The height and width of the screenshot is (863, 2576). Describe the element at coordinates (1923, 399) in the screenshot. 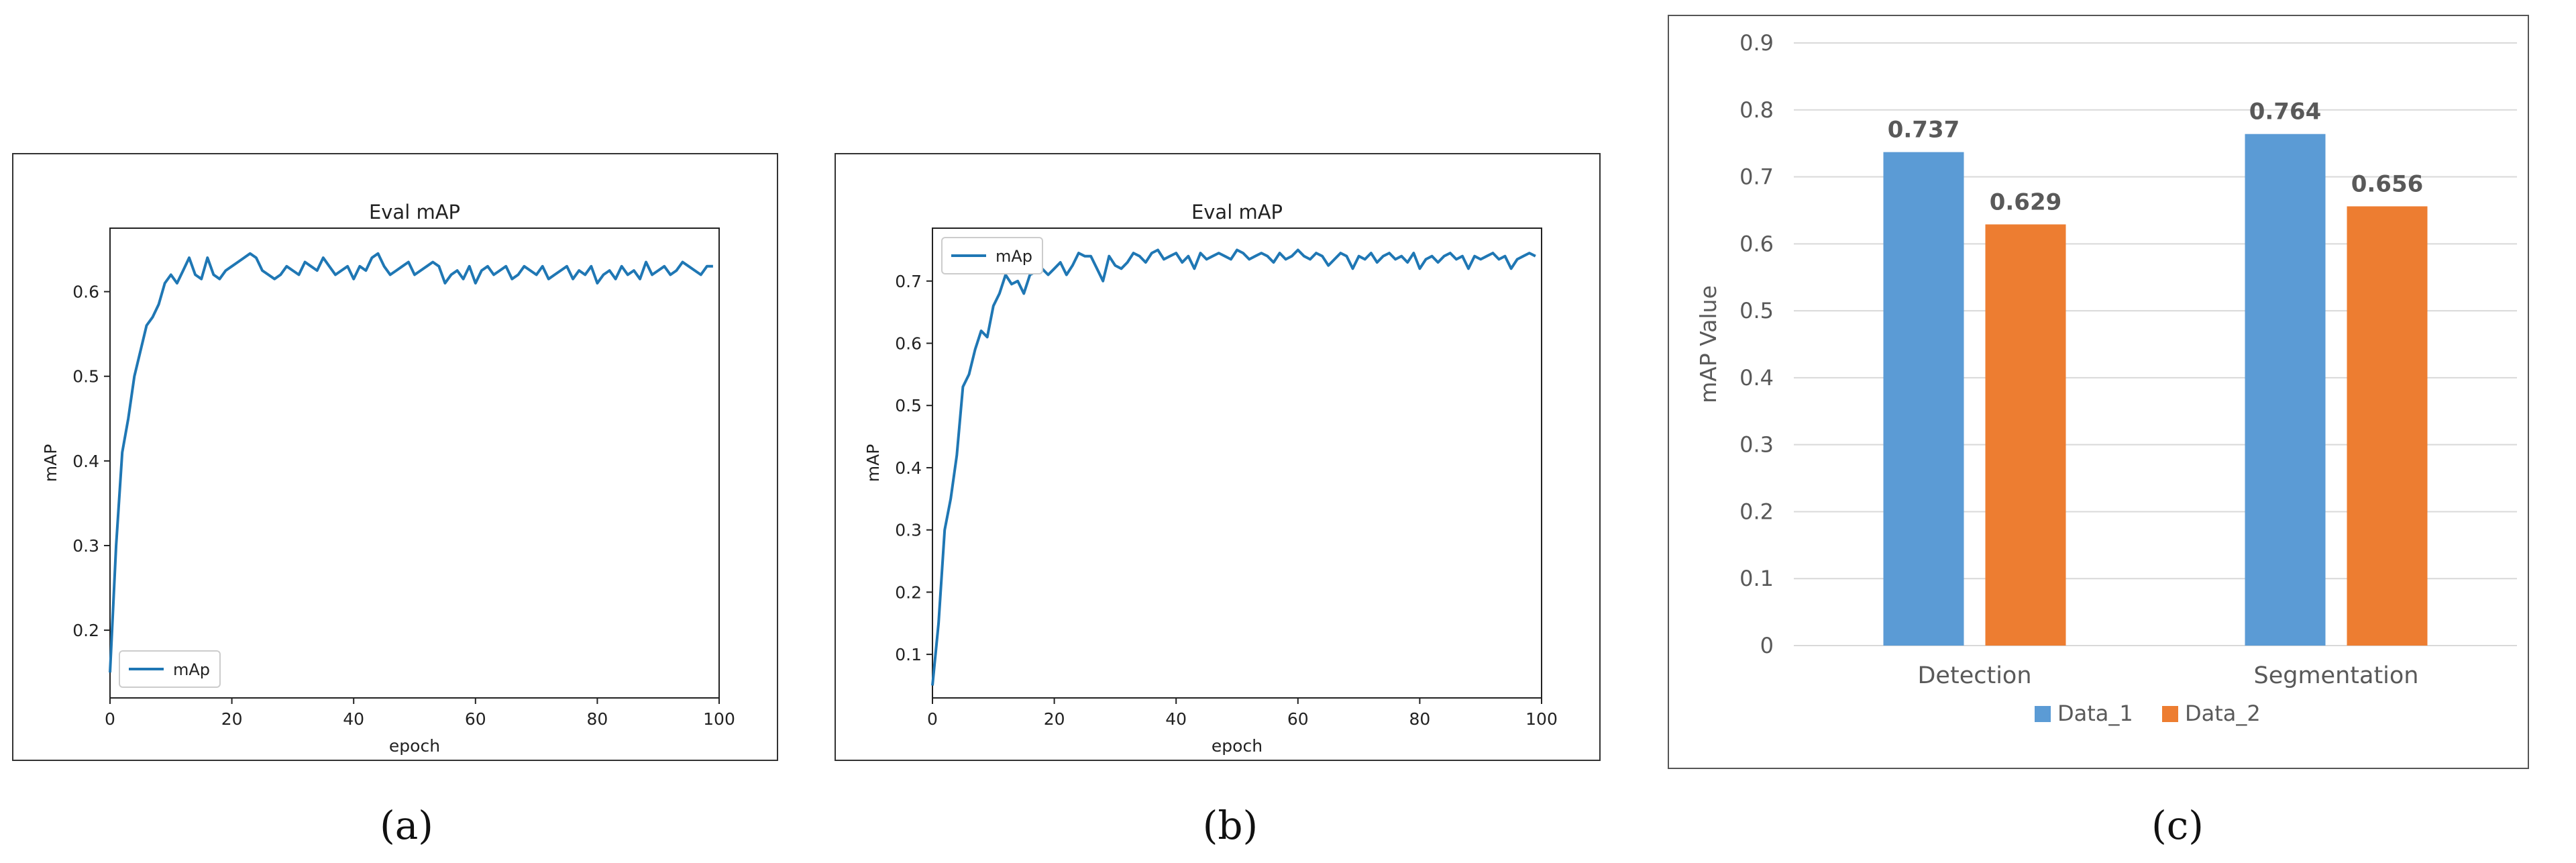

I see `bar-Data_1-Detection` at that location.